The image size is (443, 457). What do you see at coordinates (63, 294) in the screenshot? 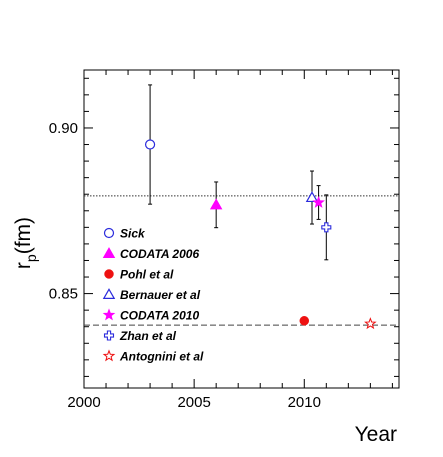
I see `y-tick-label: 0.85` at bounding box center [63, 294].